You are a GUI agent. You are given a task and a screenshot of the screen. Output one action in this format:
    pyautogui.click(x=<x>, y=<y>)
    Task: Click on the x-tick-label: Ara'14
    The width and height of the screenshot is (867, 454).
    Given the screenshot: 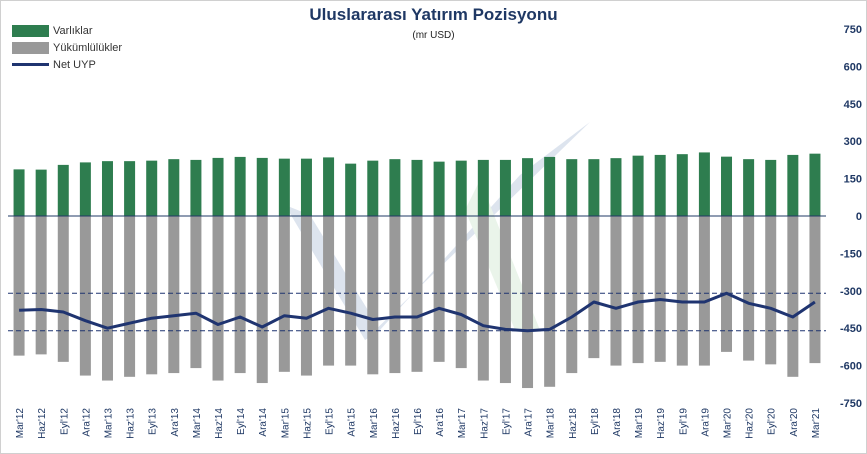 What is the action you would take?
    pyautogui.click(x=263, y=422)
    